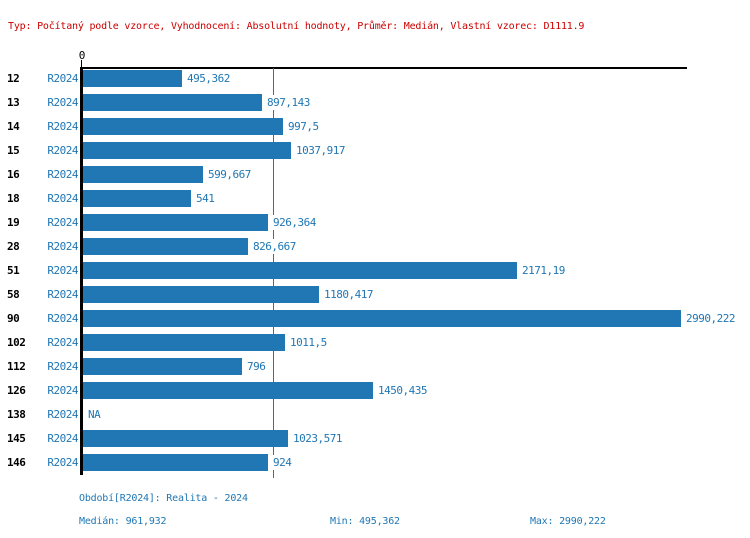  I want to click on axis-zero-label: 0, so click(82, 55).